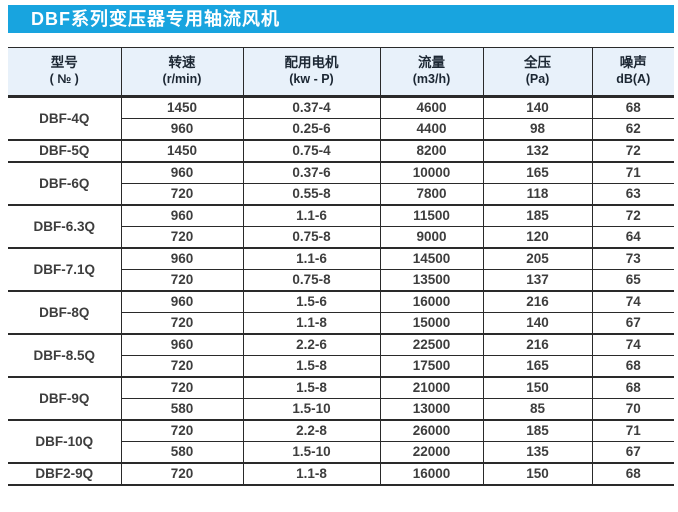 The height and width of the screenshot is (512, 678). I want to click on pressure-cell: 150, so click(537, 473).